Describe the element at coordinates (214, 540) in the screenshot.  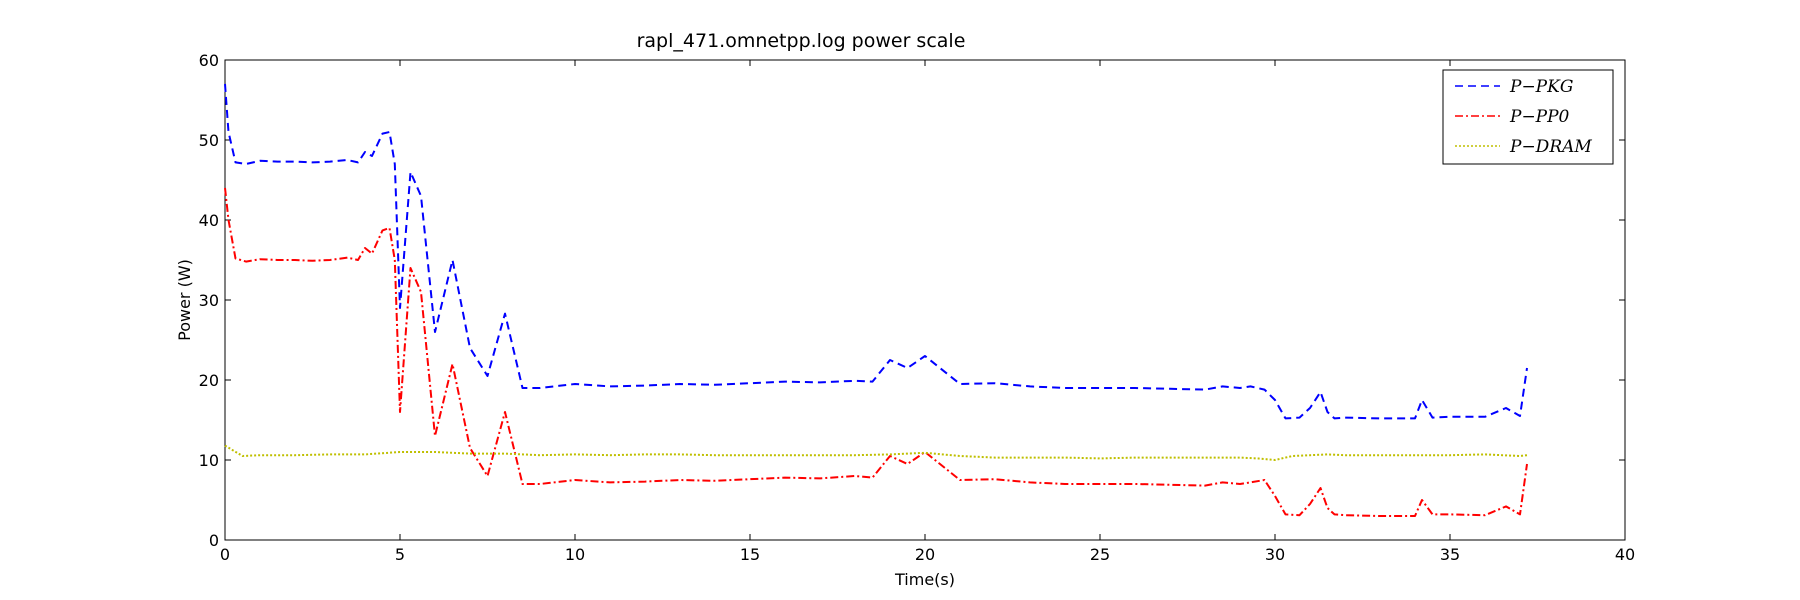
I see `y-tick-label: 0` at that location.